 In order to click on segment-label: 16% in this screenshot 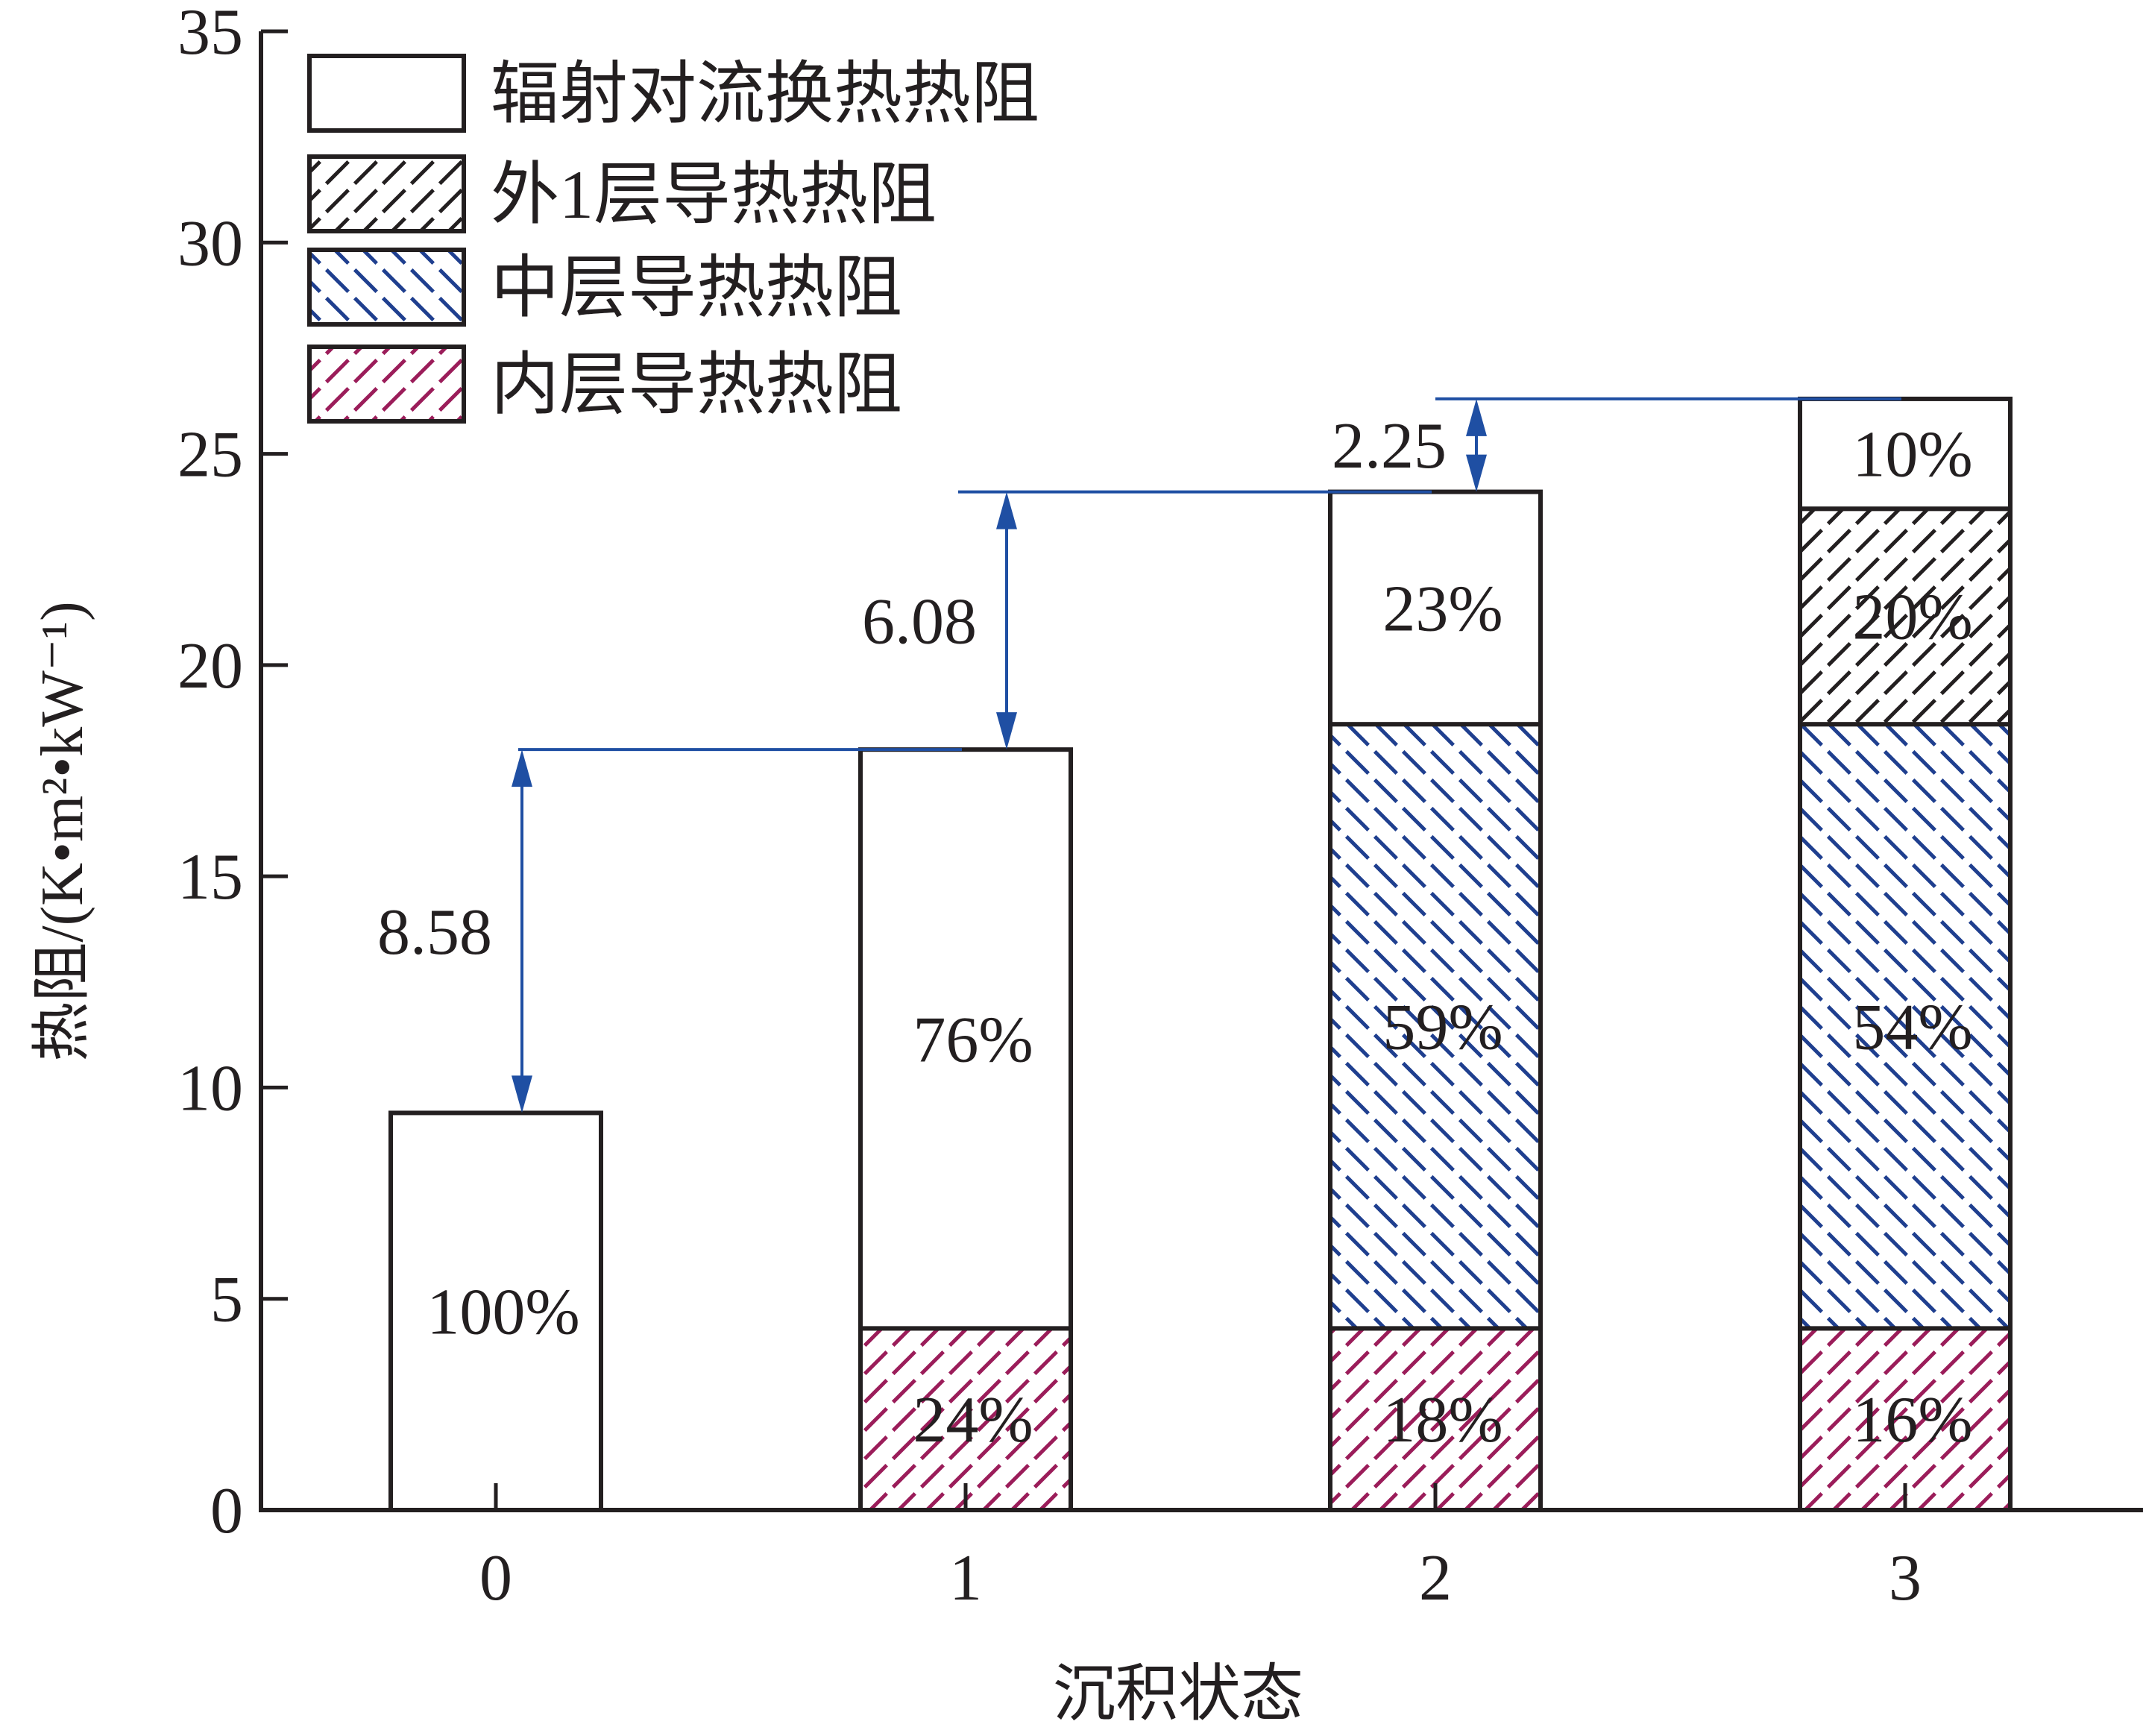, I will do `click(1912, 1420)`.